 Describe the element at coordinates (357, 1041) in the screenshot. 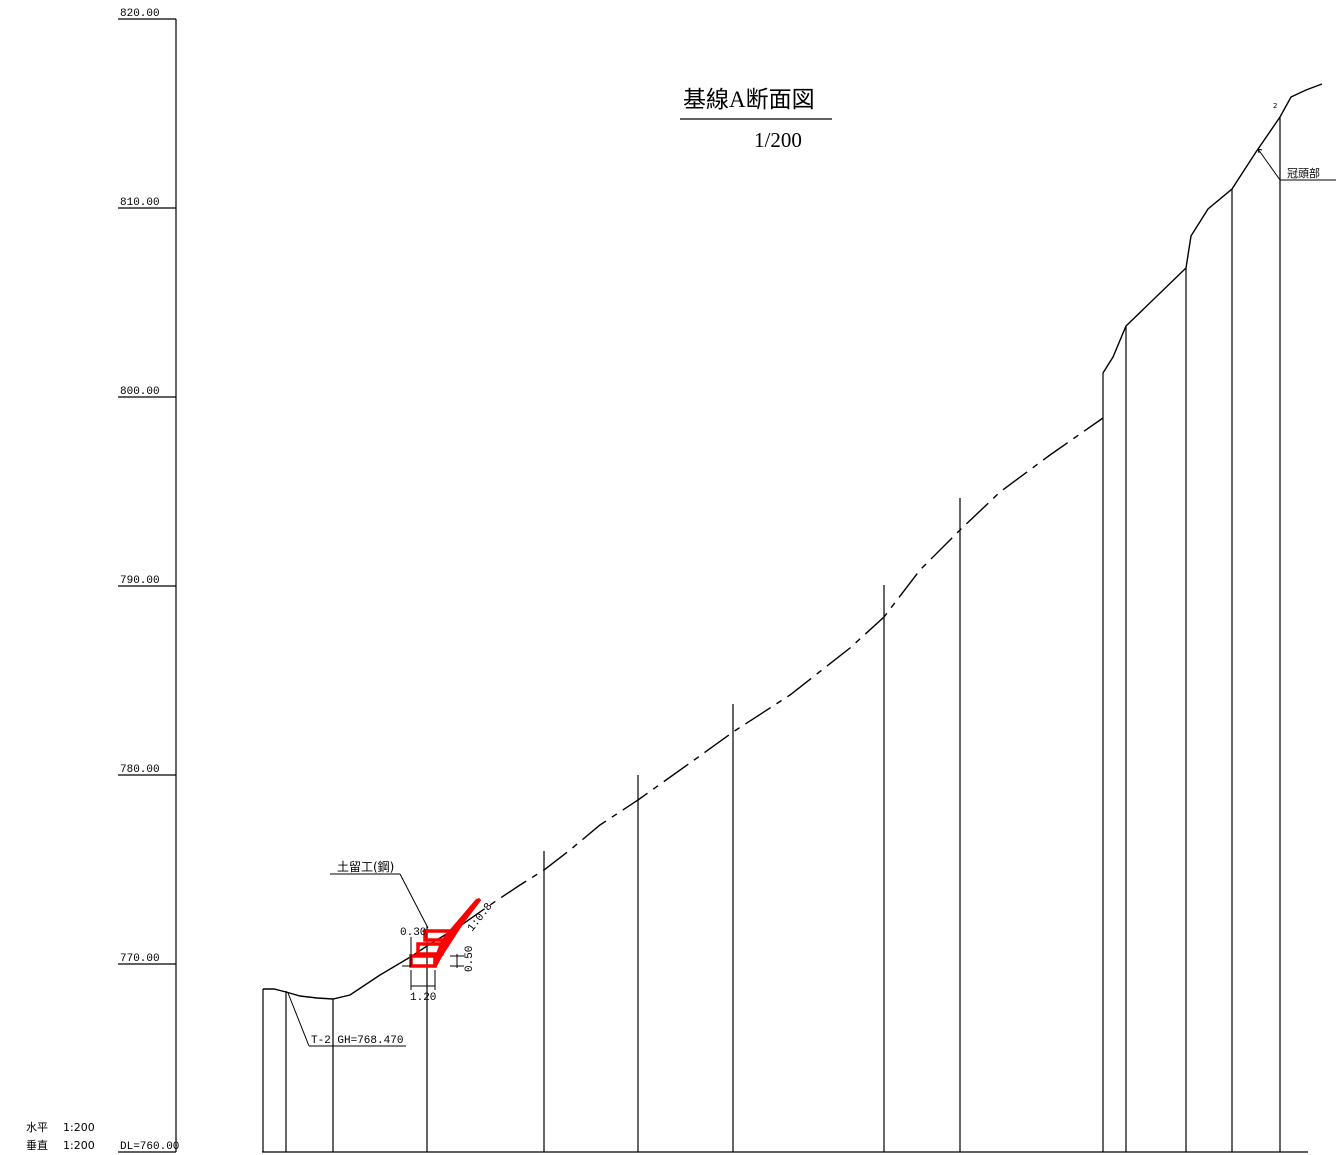

I see `ground-point-label: T-2 GH=768.470` at that location.